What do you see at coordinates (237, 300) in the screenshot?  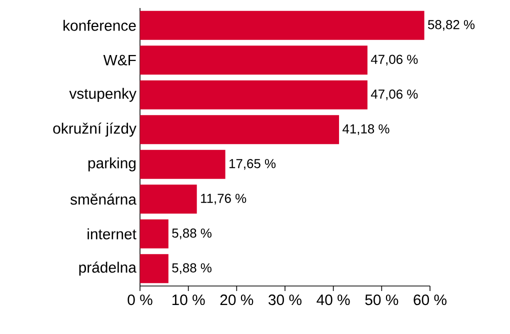 I see `x-tick-label: 20 %` at bounding box center [237, 300].